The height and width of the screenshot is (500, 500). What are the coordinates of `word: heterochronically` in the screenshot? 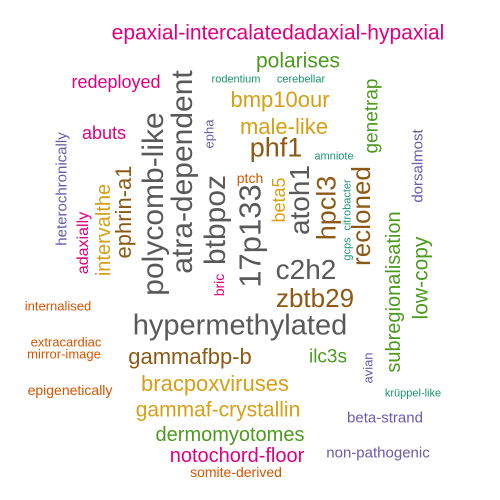 It's located at (62, 189).